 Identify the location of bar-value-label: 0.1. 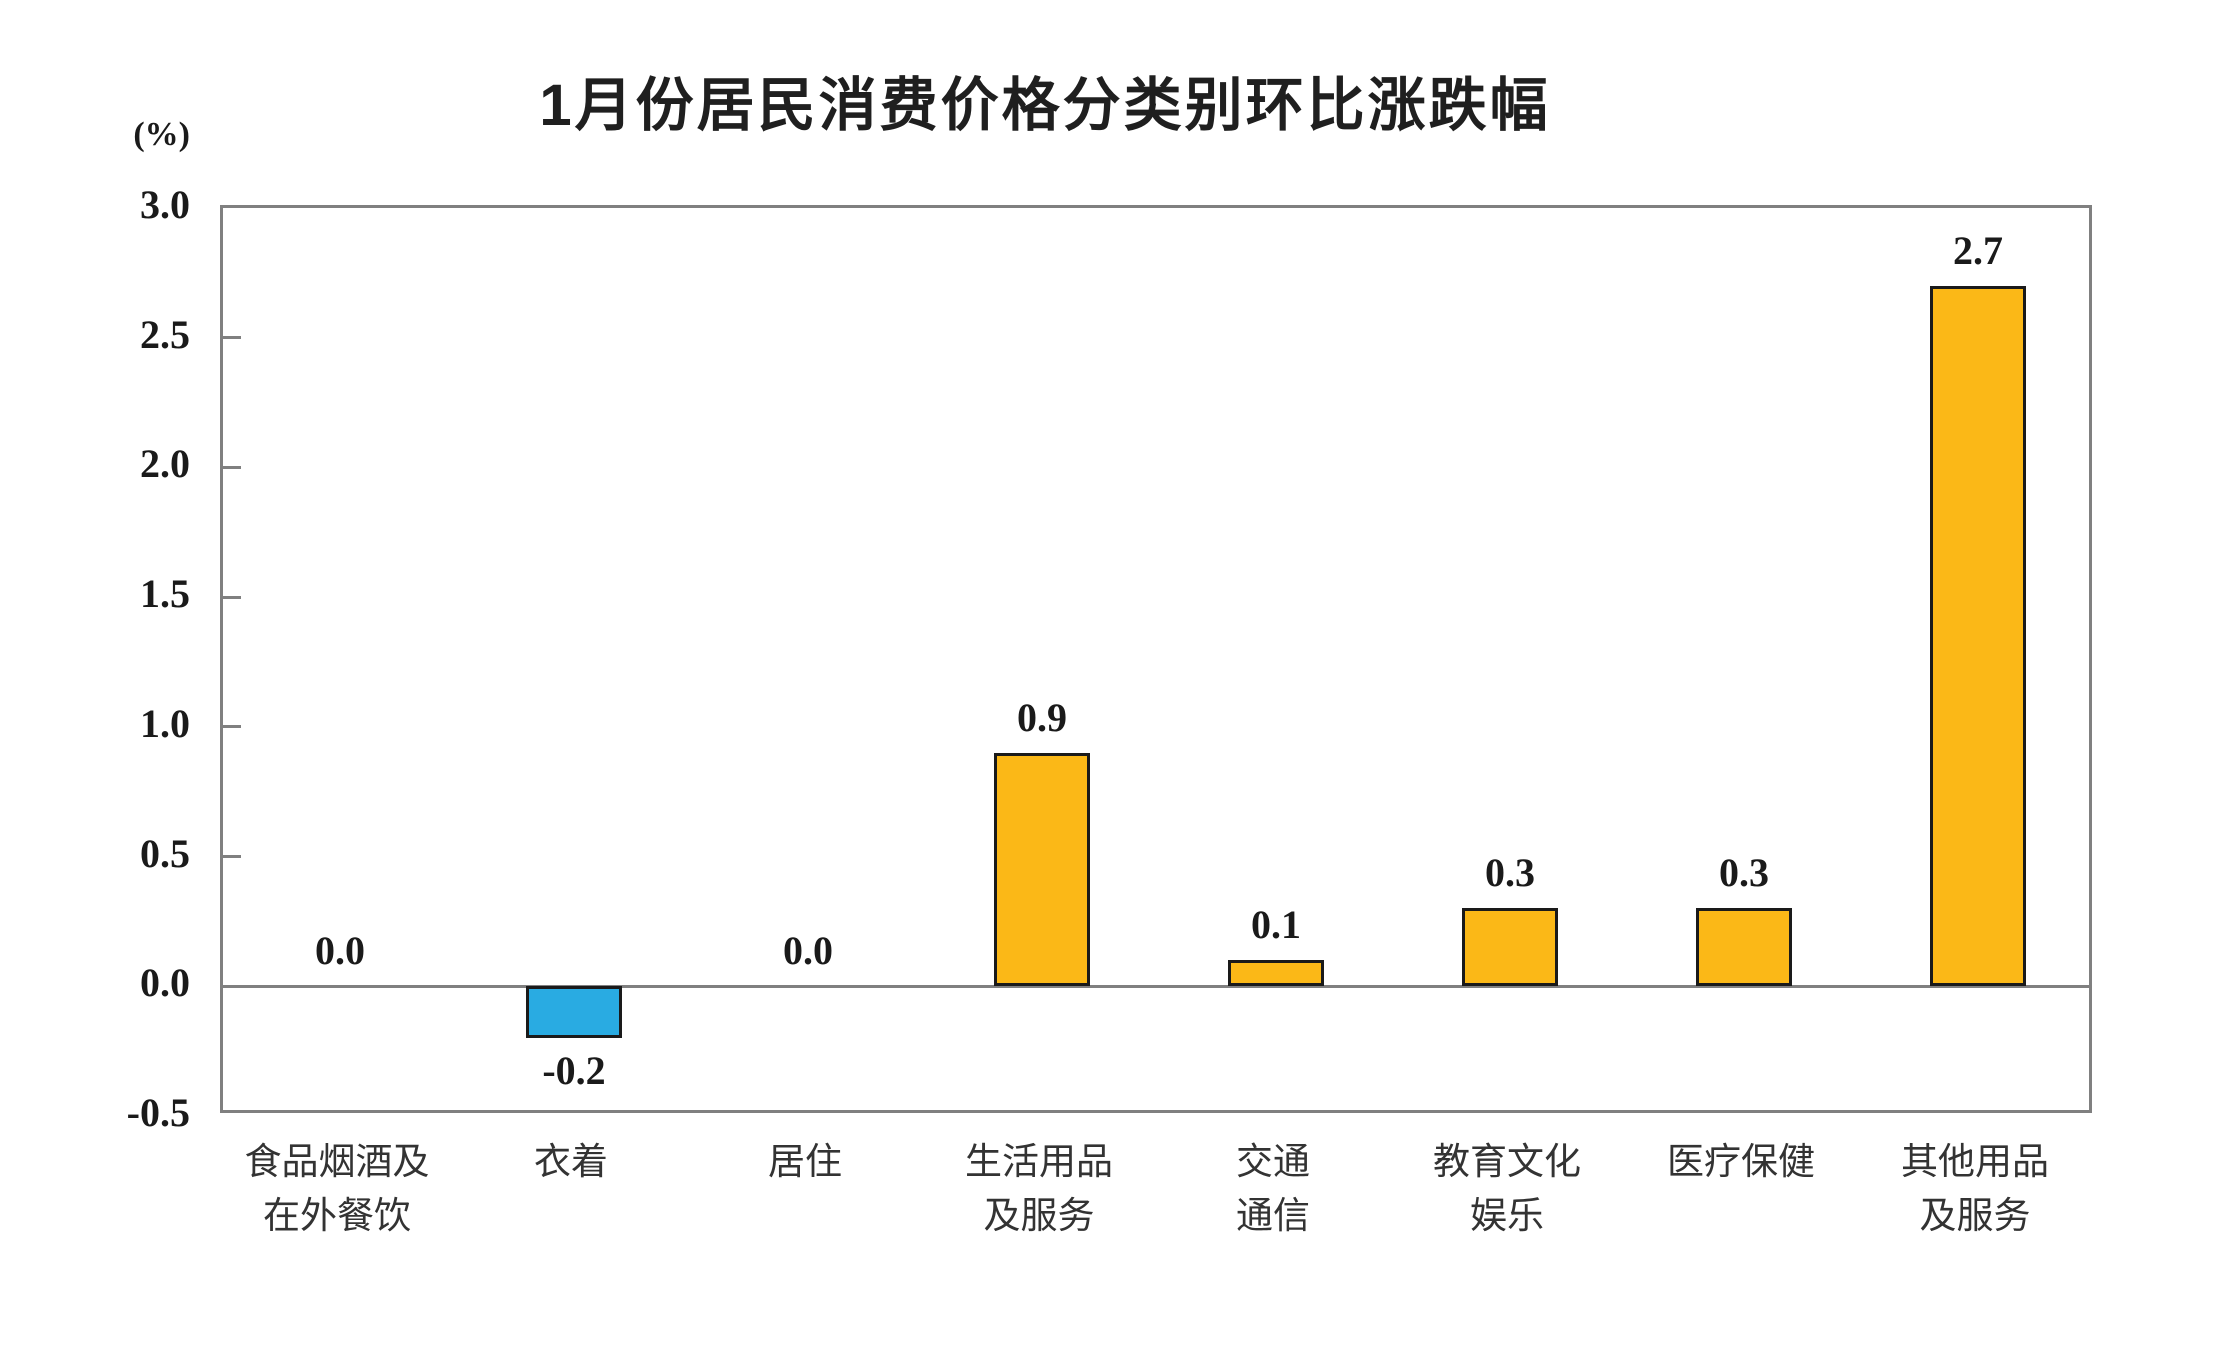
(1276, 925).